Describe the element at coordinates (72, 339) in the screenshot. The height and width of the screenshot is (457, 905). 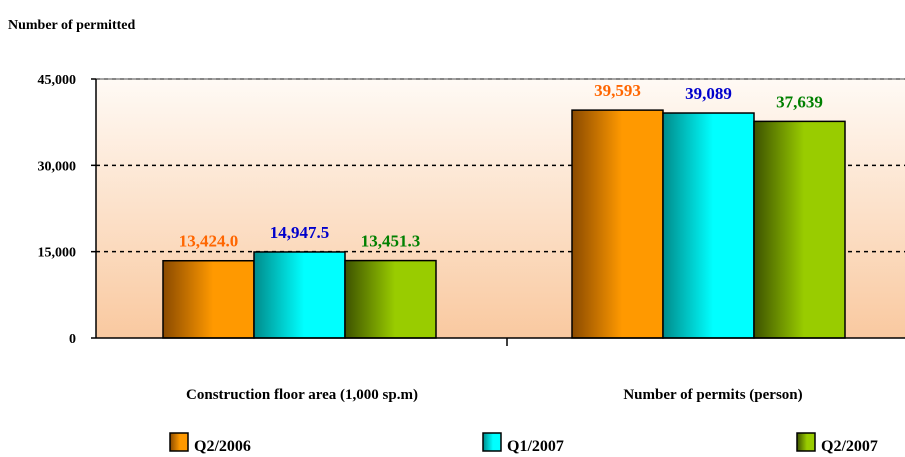
I see `y-tick-label: 0` at that location.